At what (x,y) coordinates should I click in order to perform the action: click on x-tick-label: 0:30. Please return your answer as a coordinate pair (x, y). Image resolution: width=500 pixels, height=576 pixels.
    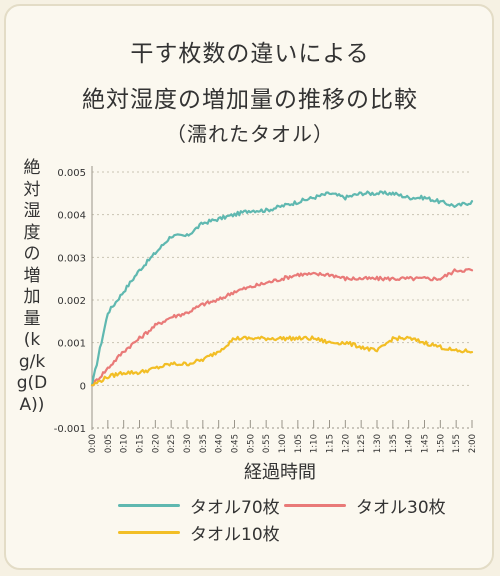
    Looking at the image, I should click on (188, 443).